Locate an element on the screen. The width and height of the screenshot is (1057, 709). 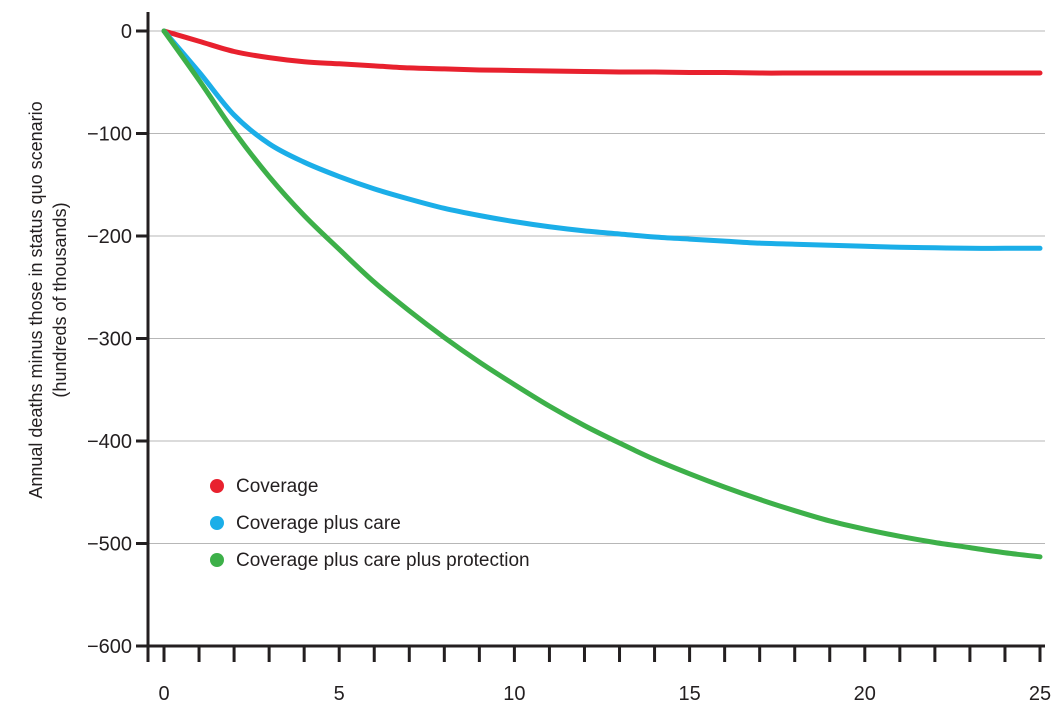
y-tick-label: −300 is located at coordinates (109, 340).